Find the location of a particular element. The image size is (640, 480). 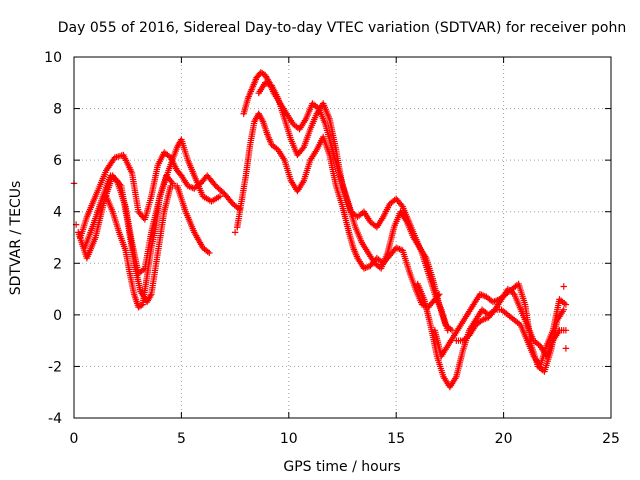

y-tick-label: -4 is located at coordinates (55, 419).